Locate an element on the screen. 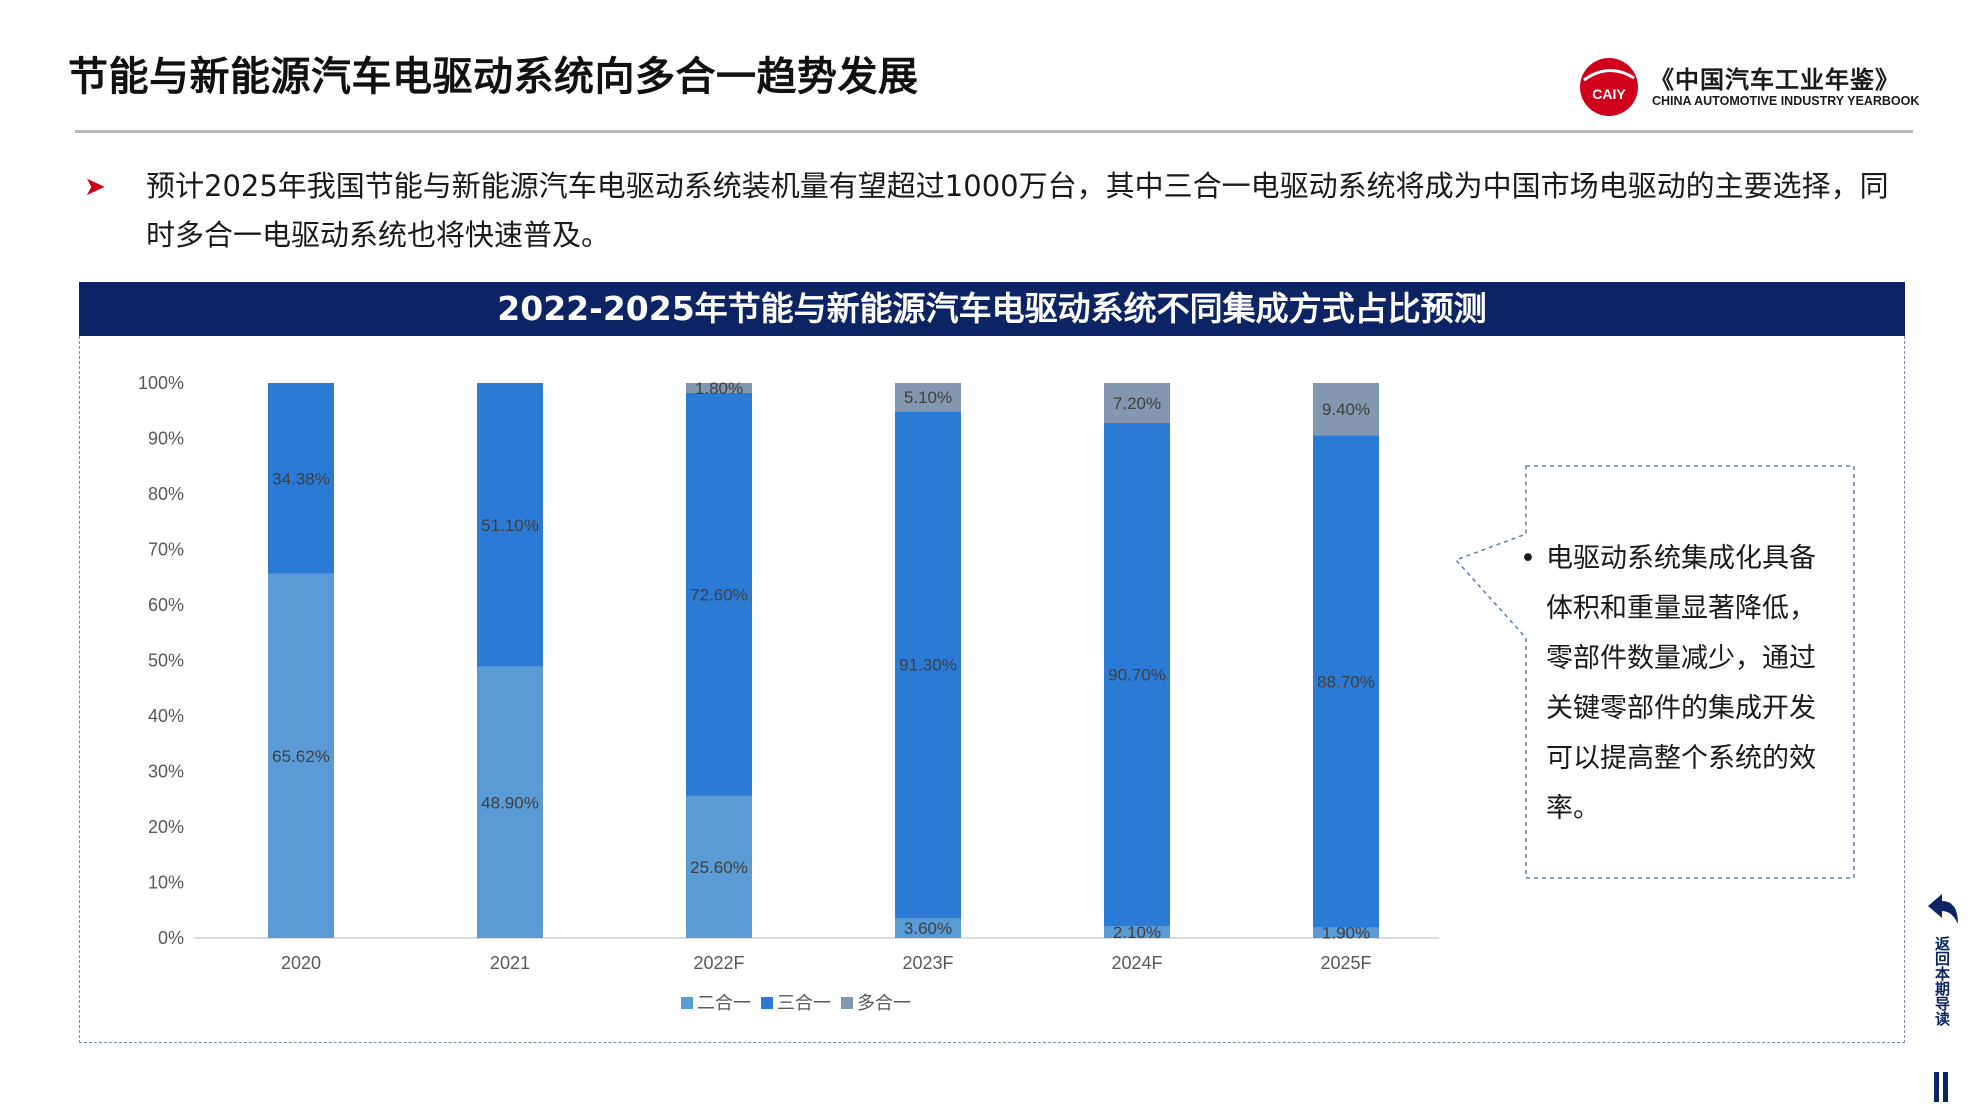  data-label: 25.60% is located at coordinates (719, 867).